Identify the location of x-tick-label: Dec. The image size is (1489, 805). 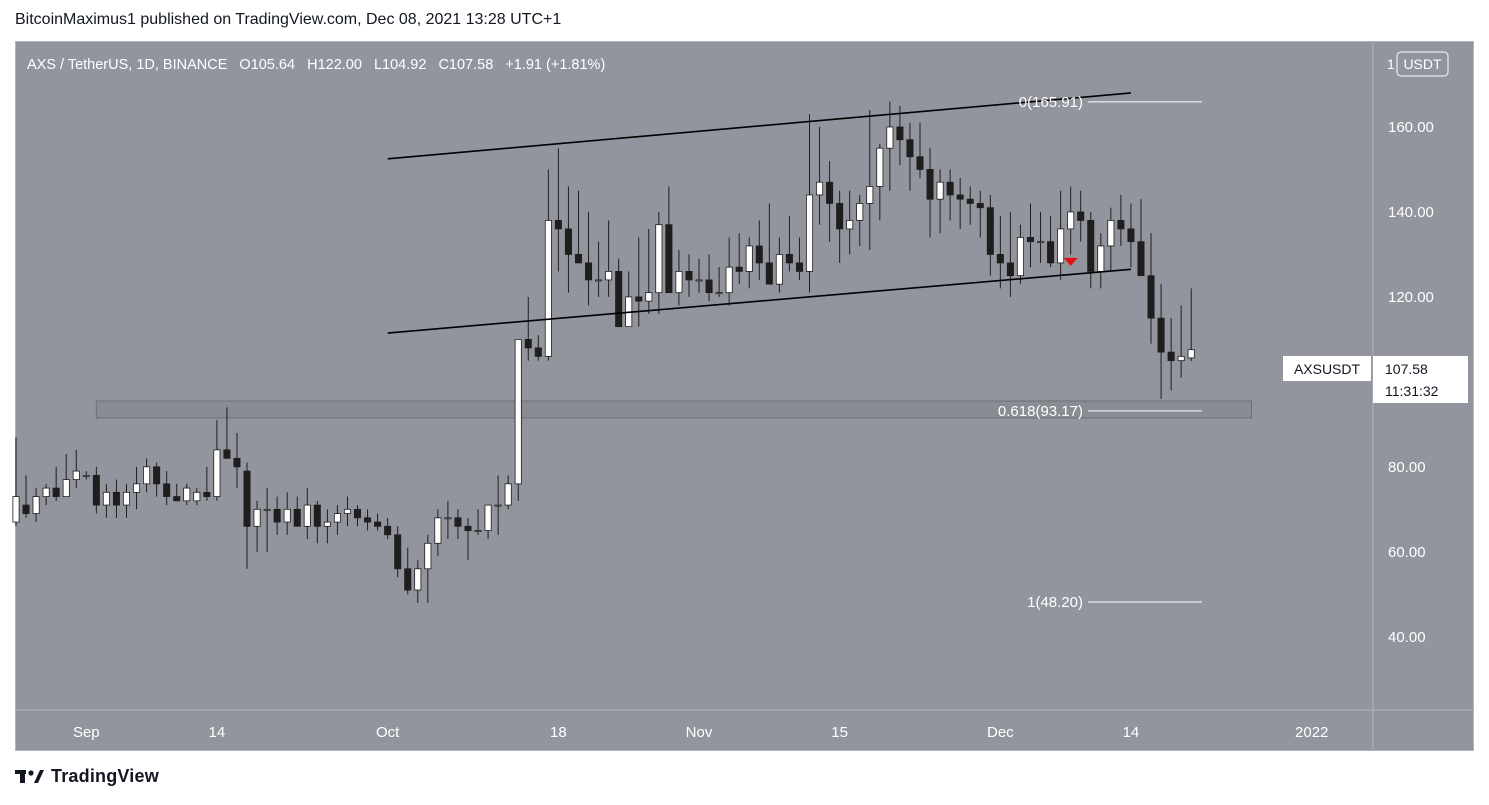
(1000, 732).